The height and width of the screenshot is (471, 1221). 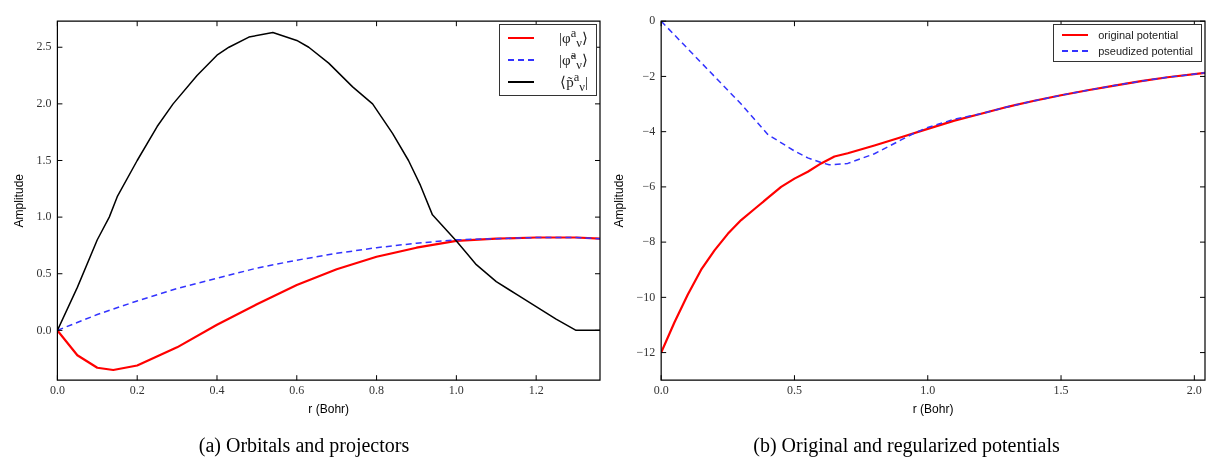 I want to click on x-tick-label: 0.5, so click(x=794, y=389).